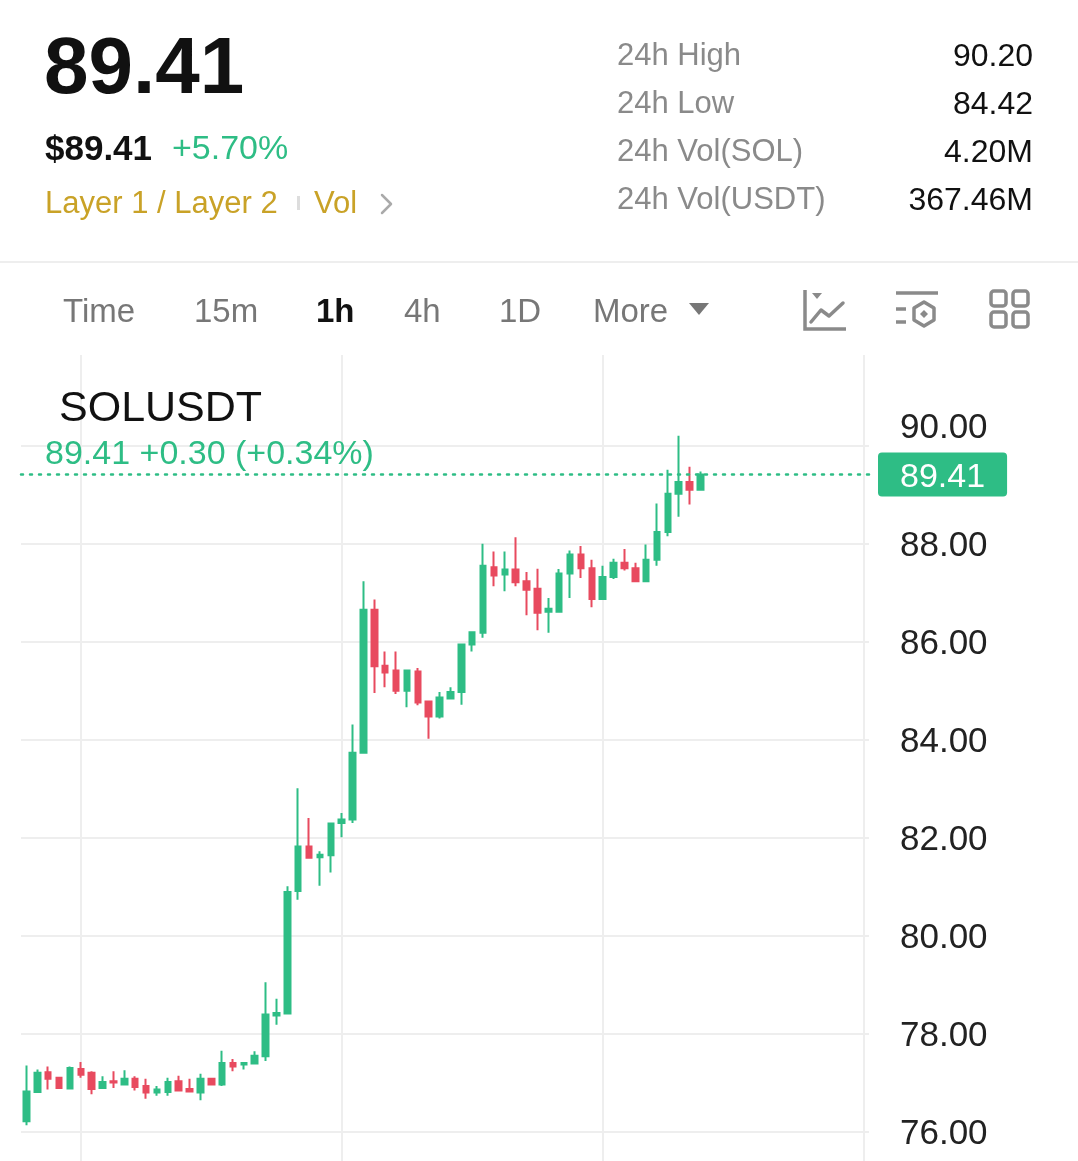 The width and height of the screenshot is (1078, 1161). Describe the element at coordinates (944, 544) in the screenshot. I see `y-tick-label: 88.00` at that location.